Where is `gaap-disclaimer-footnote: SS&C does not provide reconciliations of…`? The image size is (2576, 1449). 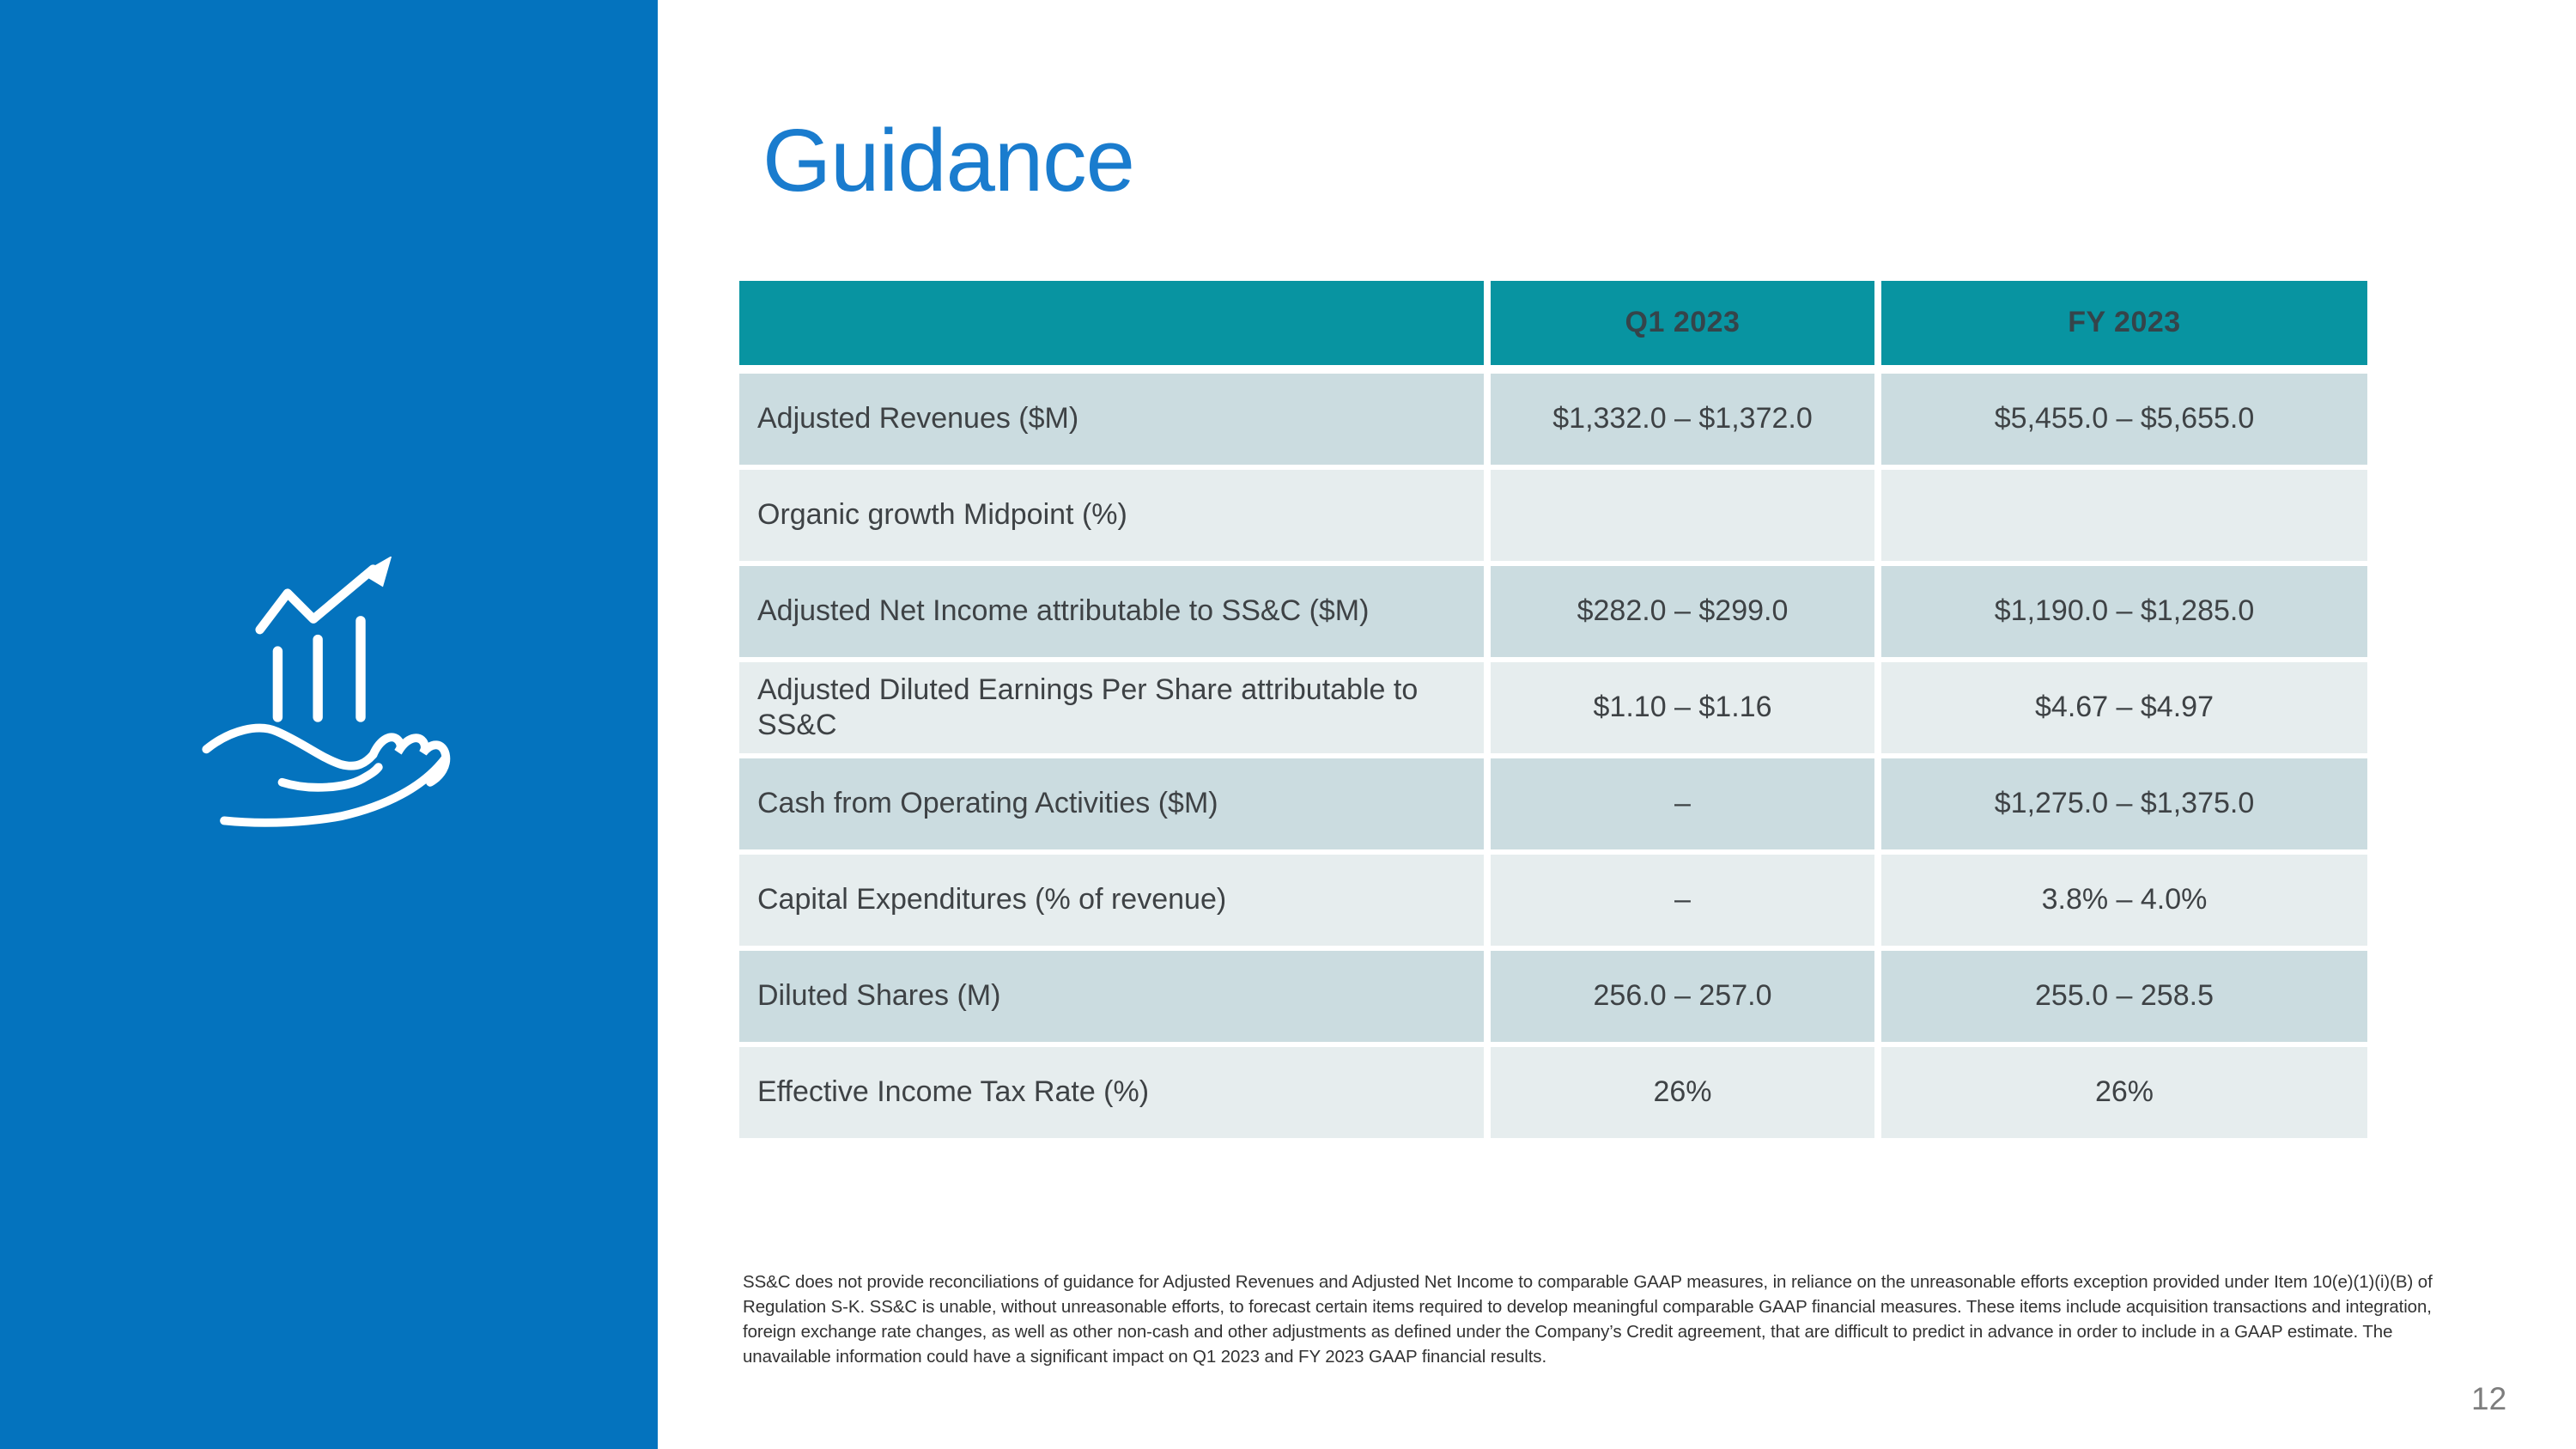
gaap-disclaimer-footnote: SS&C does not provide reconciliations of… is located at coordinates (1588, 1319).